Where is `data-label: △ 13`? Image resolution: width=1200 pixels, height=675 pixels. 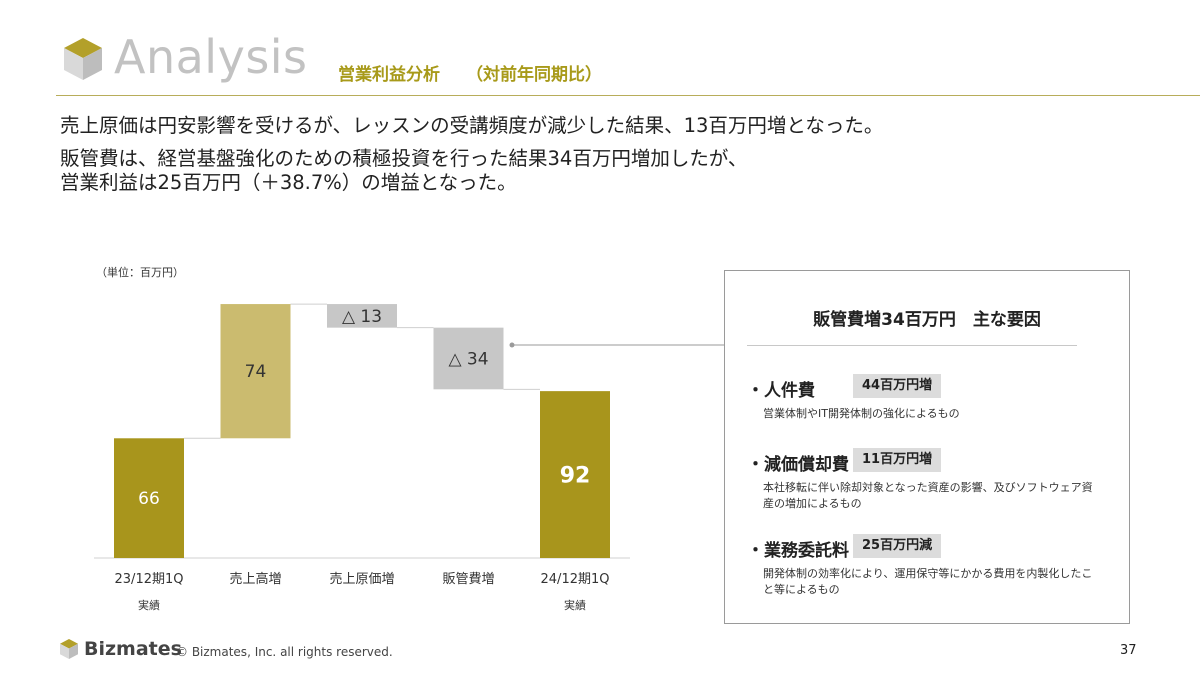 data-label: △ 13 is located at coordinates (362, 317).